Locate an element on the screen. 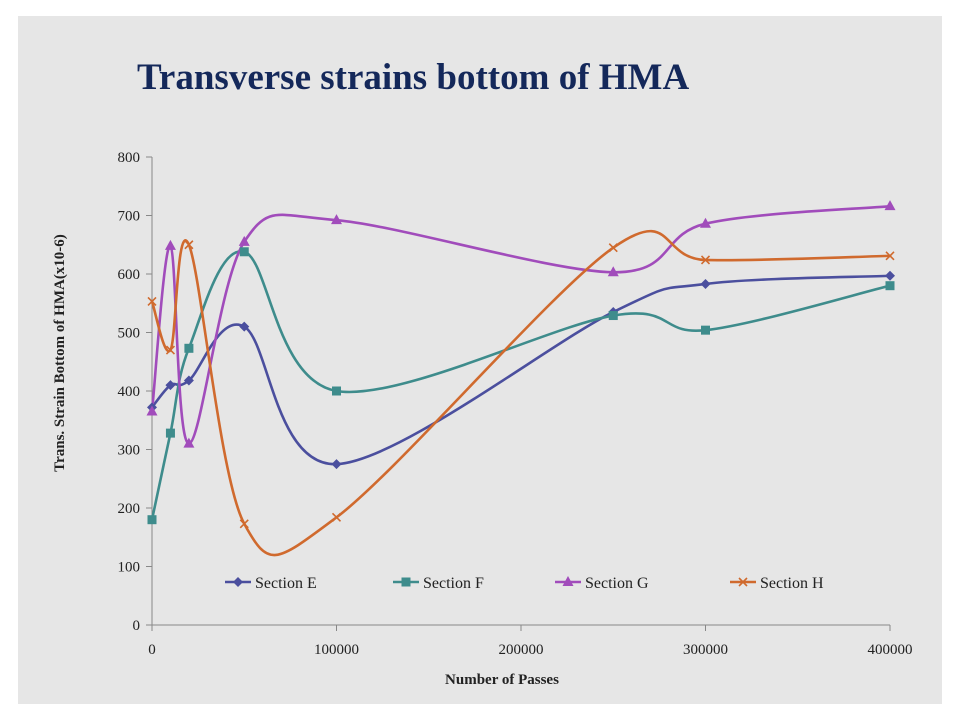 This screenshot has height=720, width=960. x-tick-label: 0 is located at coordinates (152, 650).